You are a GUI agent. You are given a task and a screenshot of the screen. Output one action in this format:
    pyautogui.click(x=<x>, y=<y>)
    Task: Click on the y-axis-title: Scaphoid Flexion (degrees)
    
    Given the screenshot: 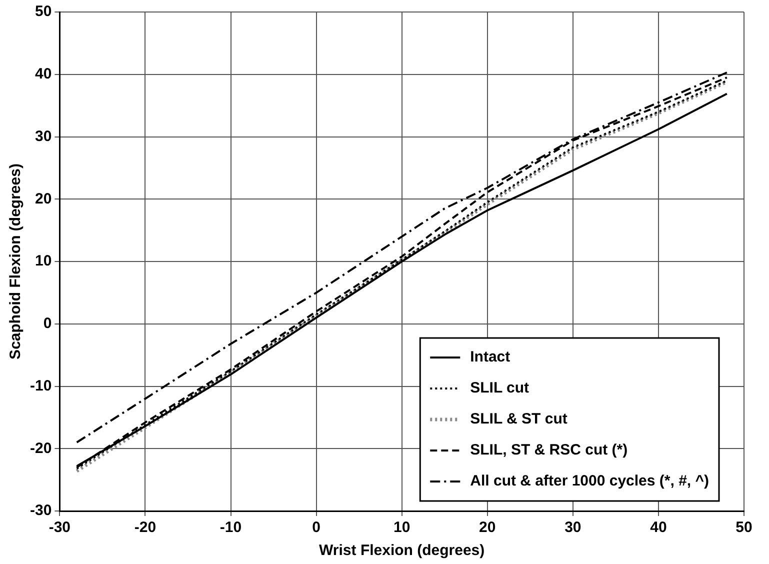 What is the action you would take?
    pyautogui.click(x=15, y=262)
    